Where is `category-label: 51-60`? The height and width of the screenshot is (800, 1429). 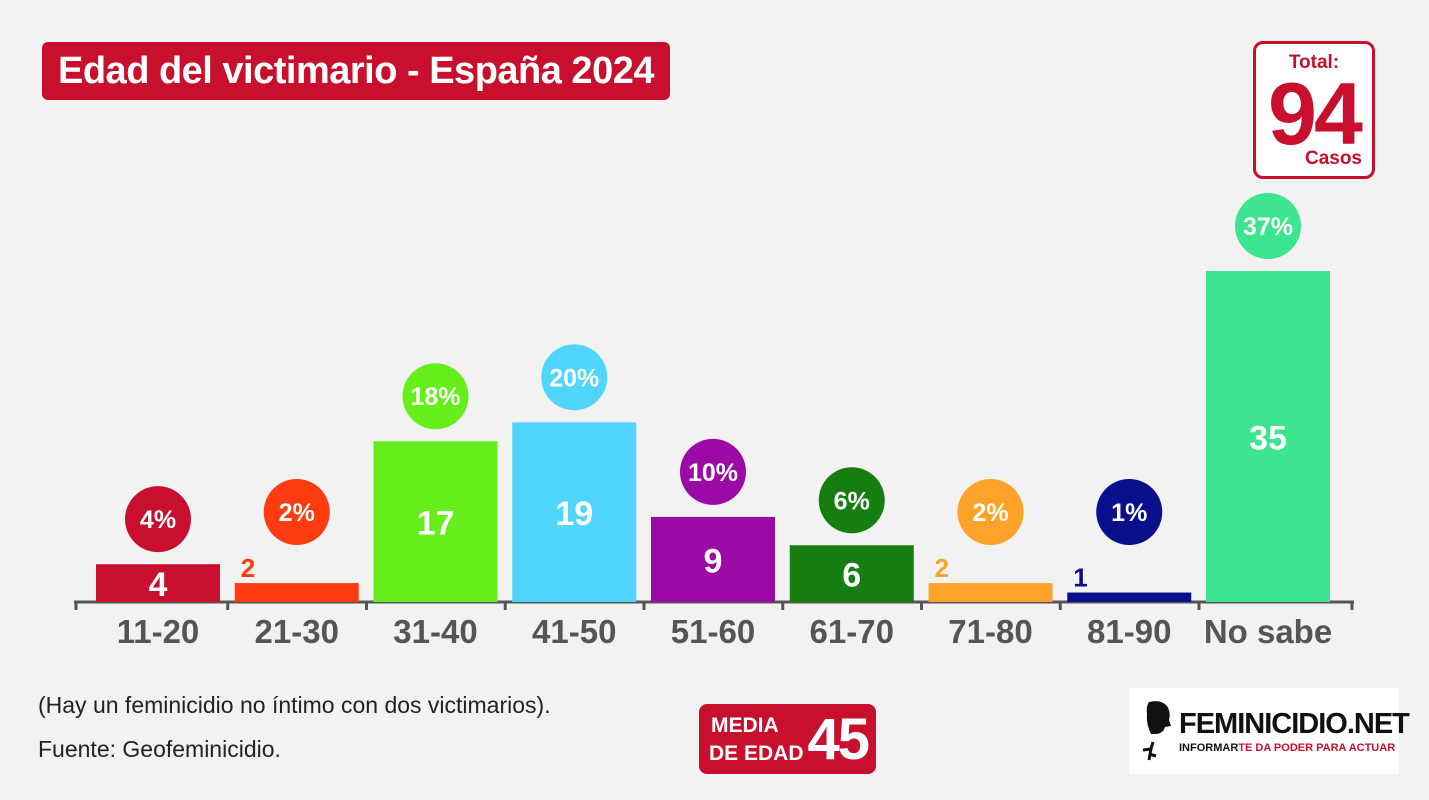
category-label: 51-60 is located at coordinates (713, 631).